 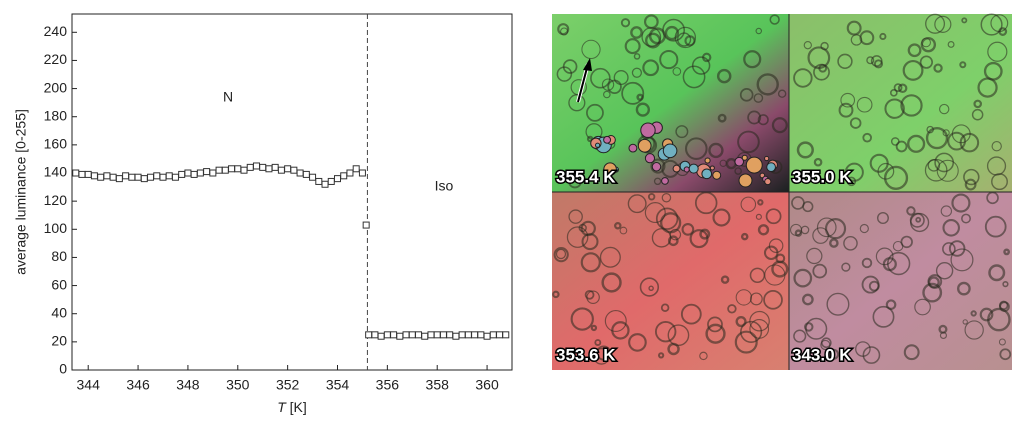 What do you see at coordinates (487, 385) in the screenshot?
I see `x-tick-label: 360` at bounding box center [487, 385].